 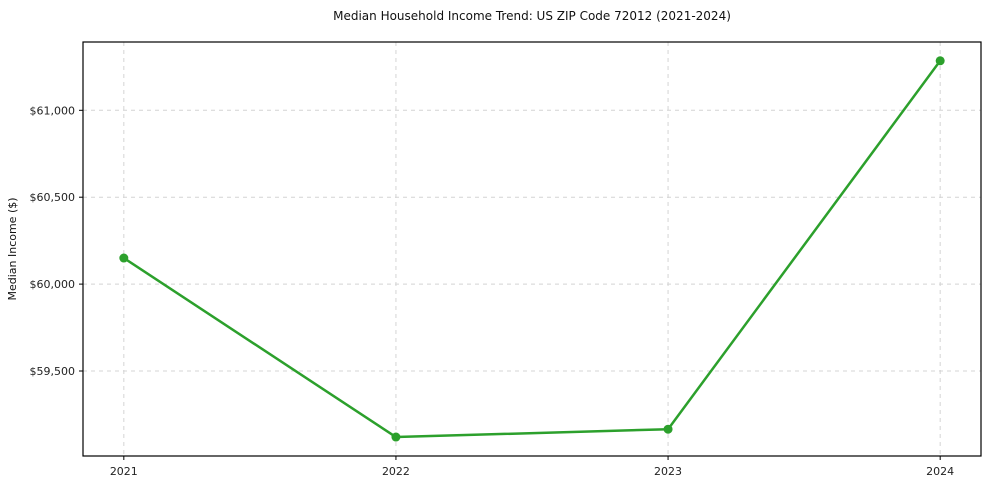 What do you see at coordinates (12, 248) in the screenshot?
I see `y-axis-label: Median Income ($)` at bounding box center [12, 248].